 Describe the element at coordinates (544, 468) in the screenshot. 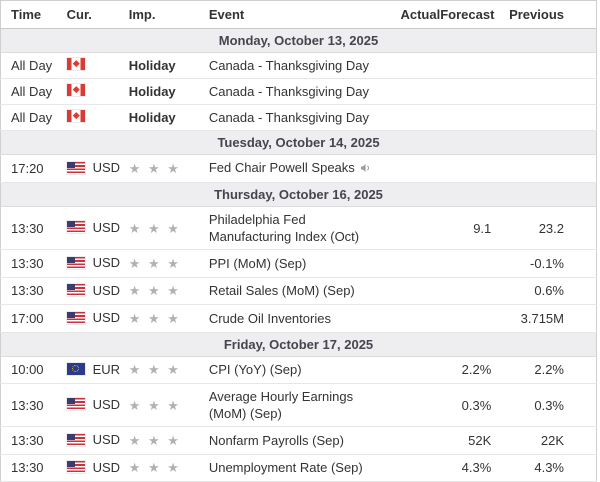

I see `previous-value: 4.3%` at that location.